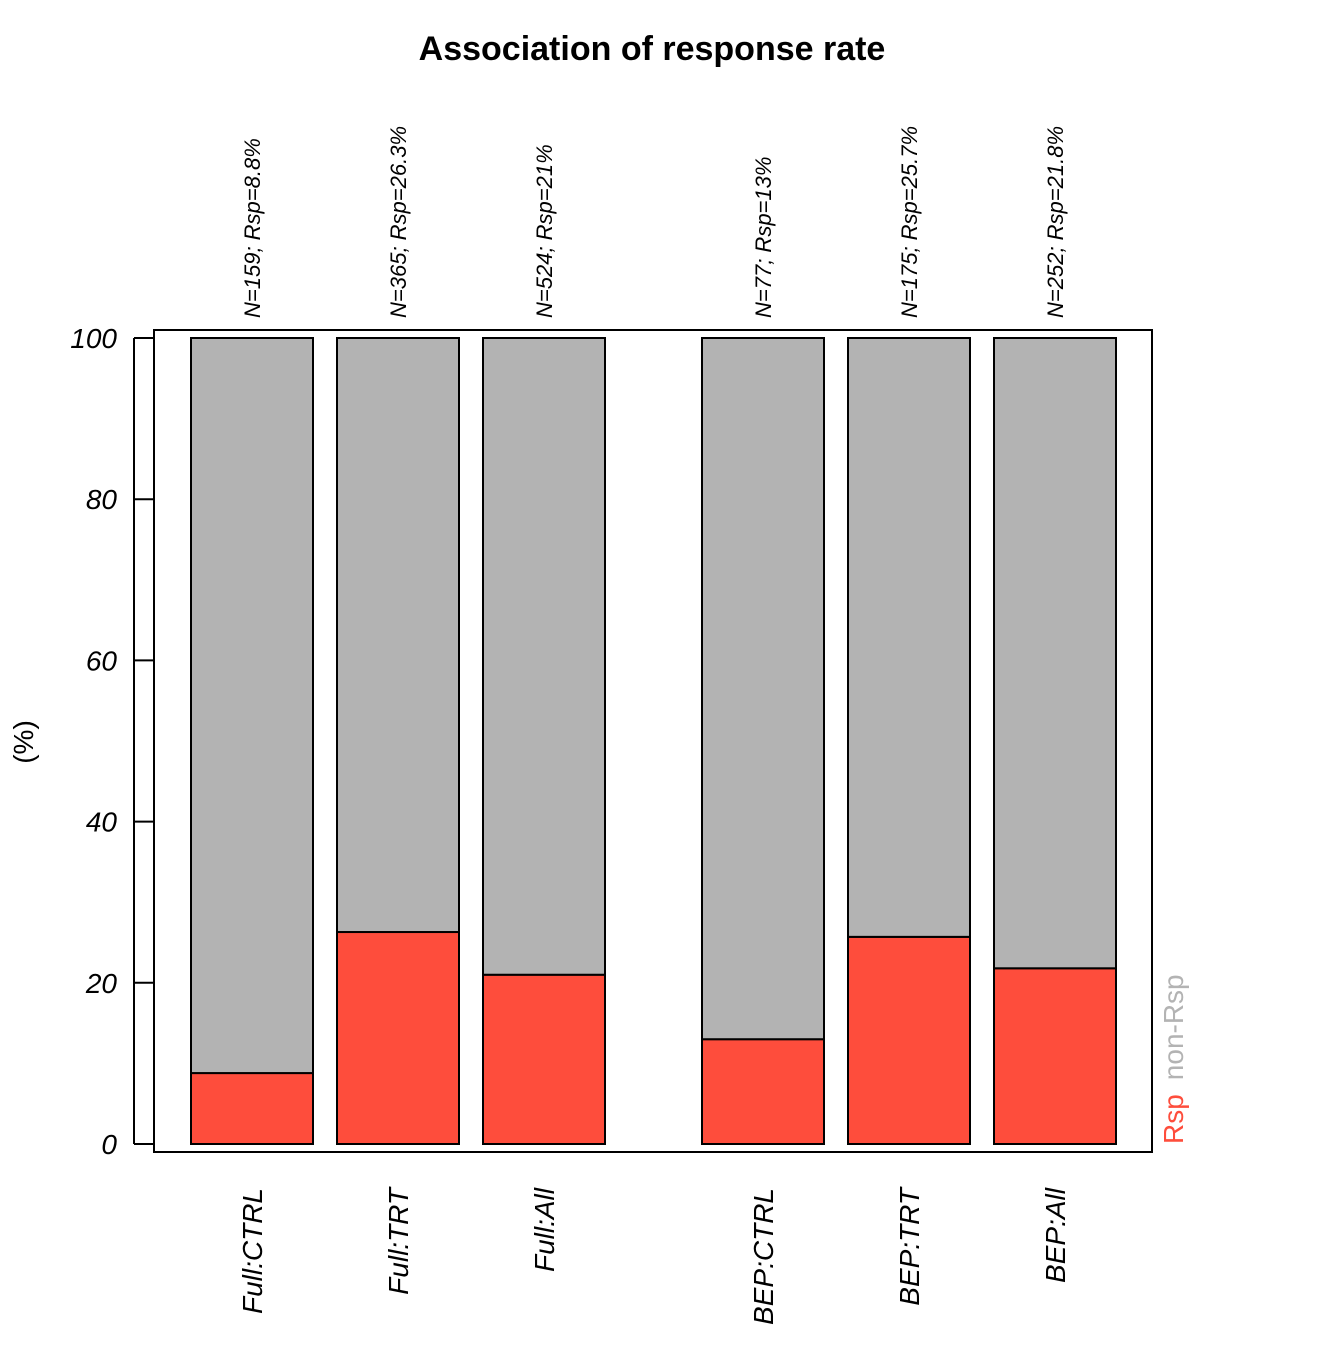  What do you see at coordinates (1173, 1027) in the screenshot?
I see `legend-item-non-rsp: non-Rsp` at bounding box center [1173, 1027].